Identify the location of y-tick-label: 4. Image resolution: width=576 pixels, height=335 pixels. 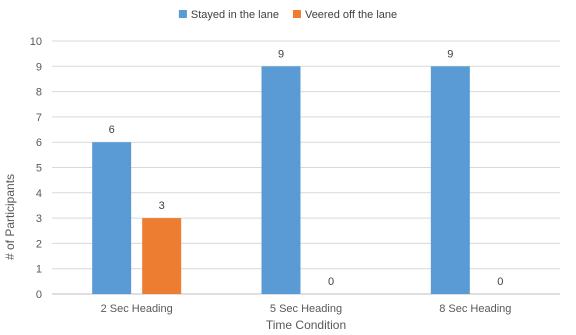
(39, 194).